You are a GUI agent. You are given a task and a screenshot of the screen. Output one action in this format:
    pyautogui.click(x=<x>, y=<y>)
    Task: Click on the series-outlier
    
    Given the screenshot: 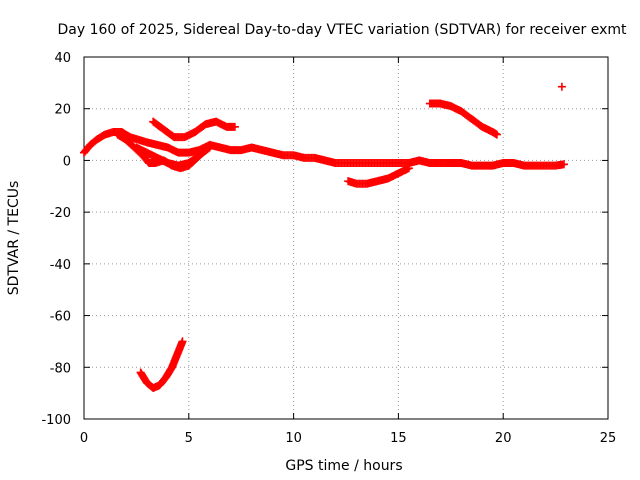 What is the action you would take?
    pyautogui.click(x=561, y=86)
    